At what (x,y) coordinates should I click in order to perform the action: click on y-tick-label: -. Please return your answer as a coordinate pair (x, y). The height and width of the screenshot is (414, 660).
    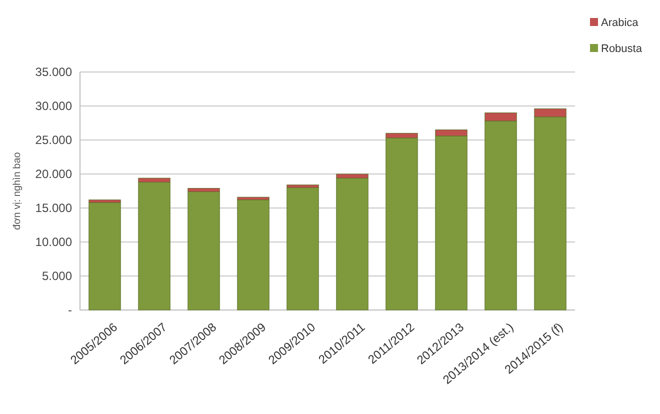
    Looking at the image, I should click on (70, 310).